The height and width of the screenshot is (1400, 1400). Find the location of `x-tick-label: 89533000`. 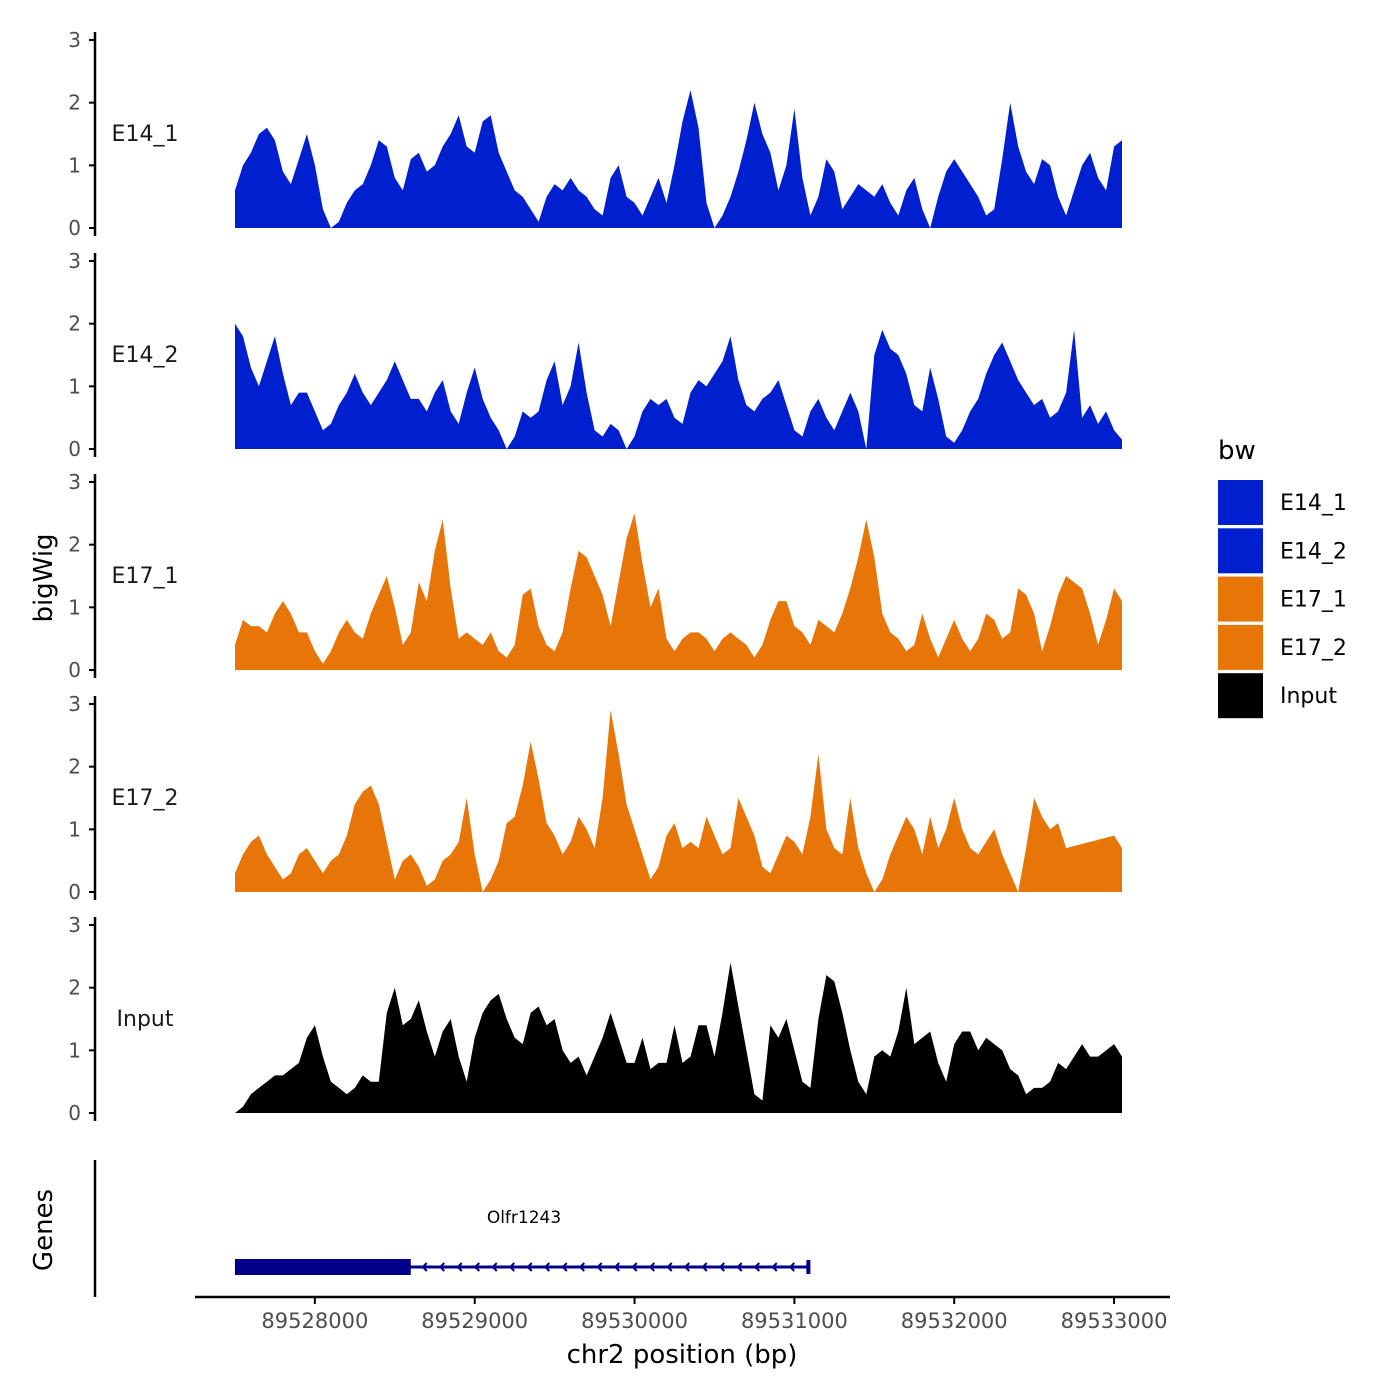

x-tick-label: 89533000 is located at coordinates (1114, 1321).